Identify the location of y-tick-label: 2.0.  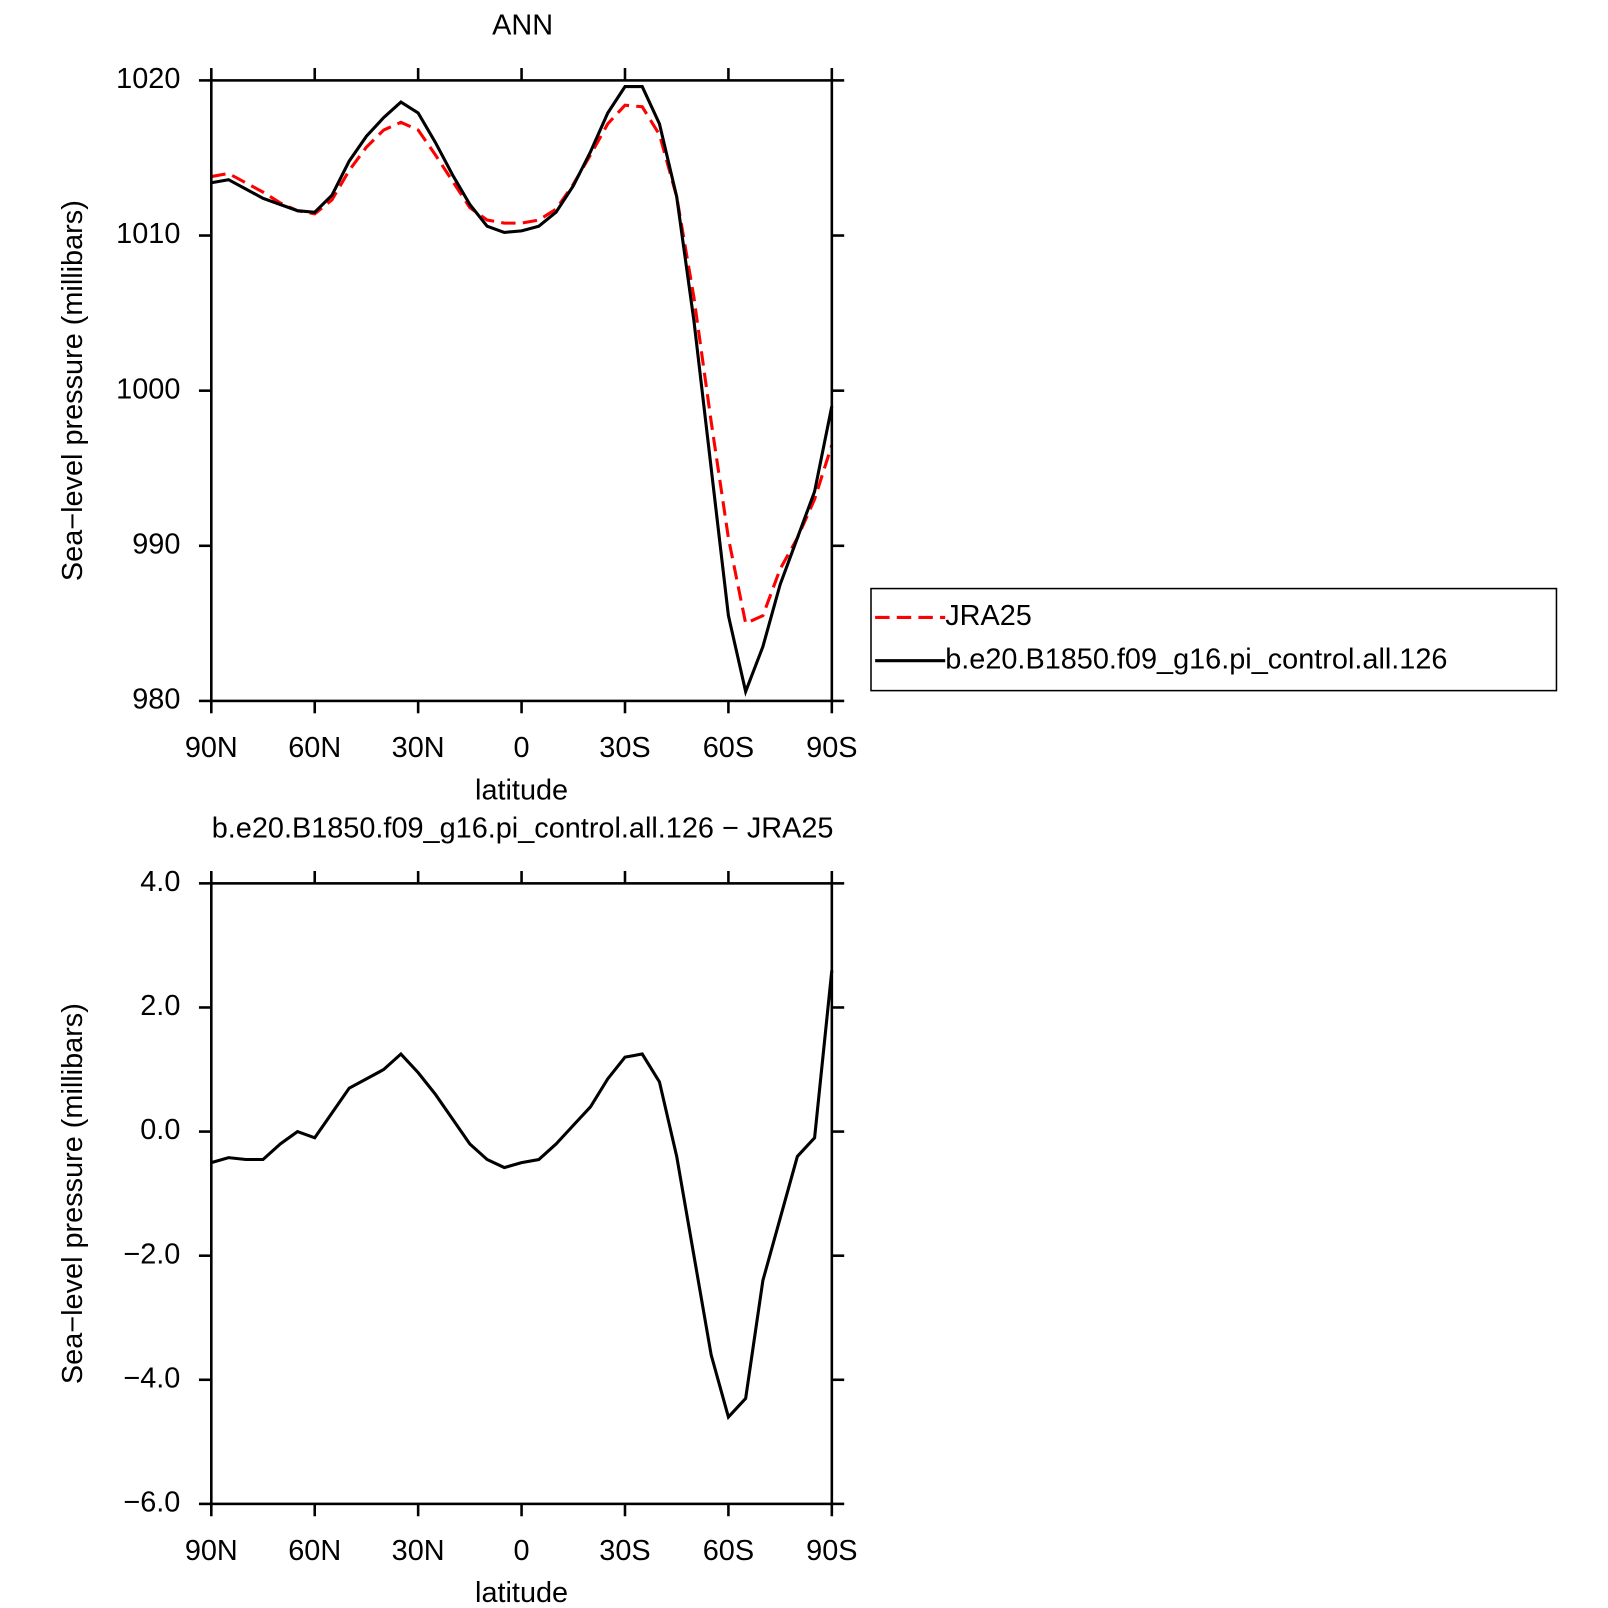
(160, 1006).